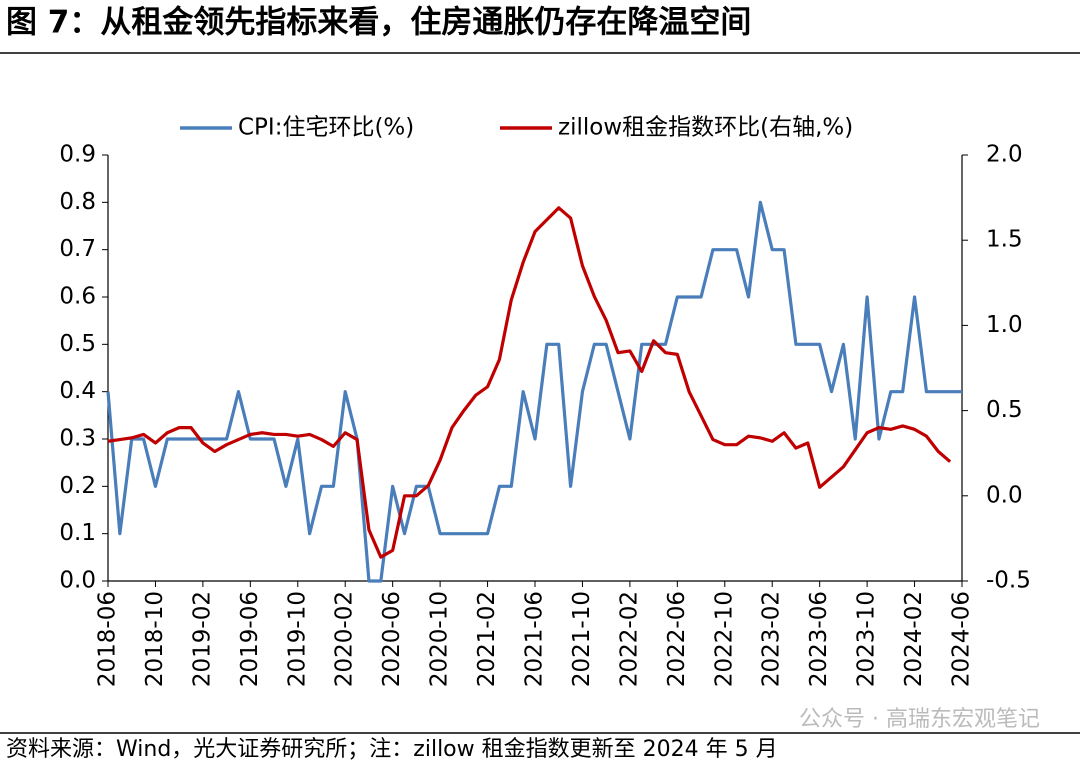 This screenshot has height=768, width=1080. I want to click on chart-title: 图 7：从租金领先指标来看，住房通胀仍存在降温空间, so click(378, 23).